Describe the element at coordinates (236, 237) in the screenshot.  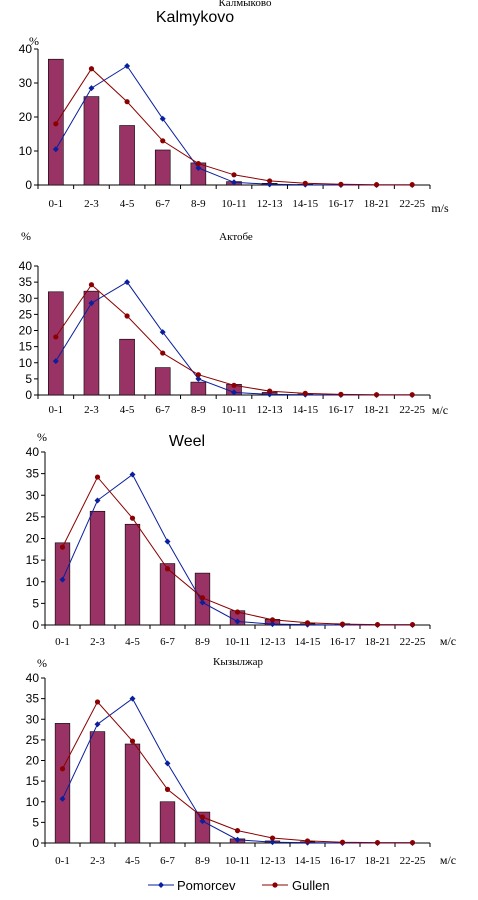
I see `chart-title: Актобе` at that location.